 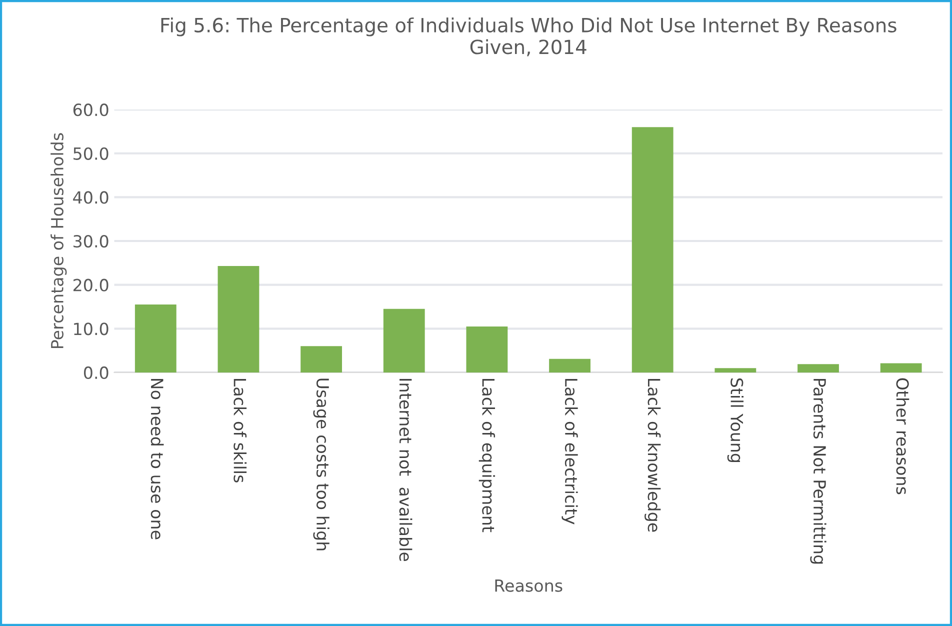 What do you see at coordinates (735, 420) in the screenshot?
I see `x-tick-label: Still Young` at bounding box center [735, 420].